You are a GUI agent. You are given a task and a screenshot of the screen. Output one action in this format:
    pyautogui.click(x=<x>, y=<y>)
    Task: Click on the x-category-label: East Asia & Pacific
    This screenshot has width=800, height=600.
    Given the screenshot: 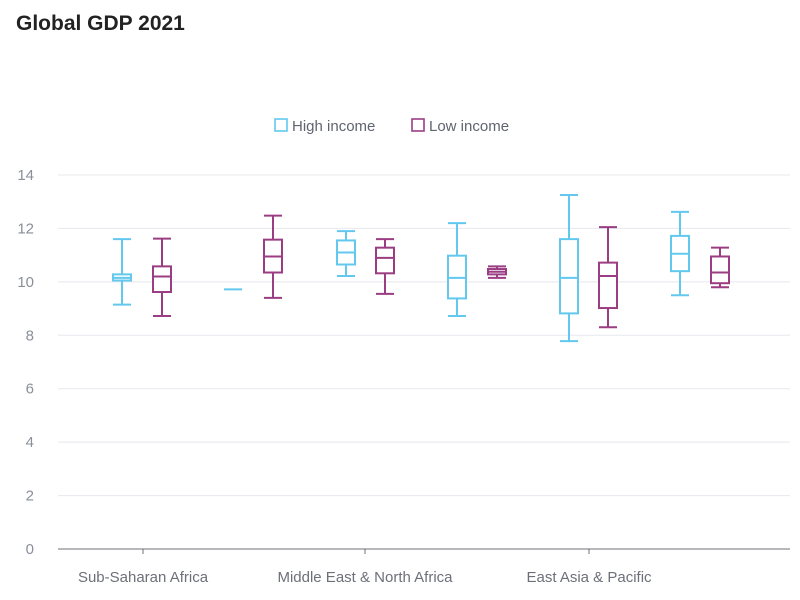 What is the action you would take?
    pyautogui.click(x=589, y=577)
    